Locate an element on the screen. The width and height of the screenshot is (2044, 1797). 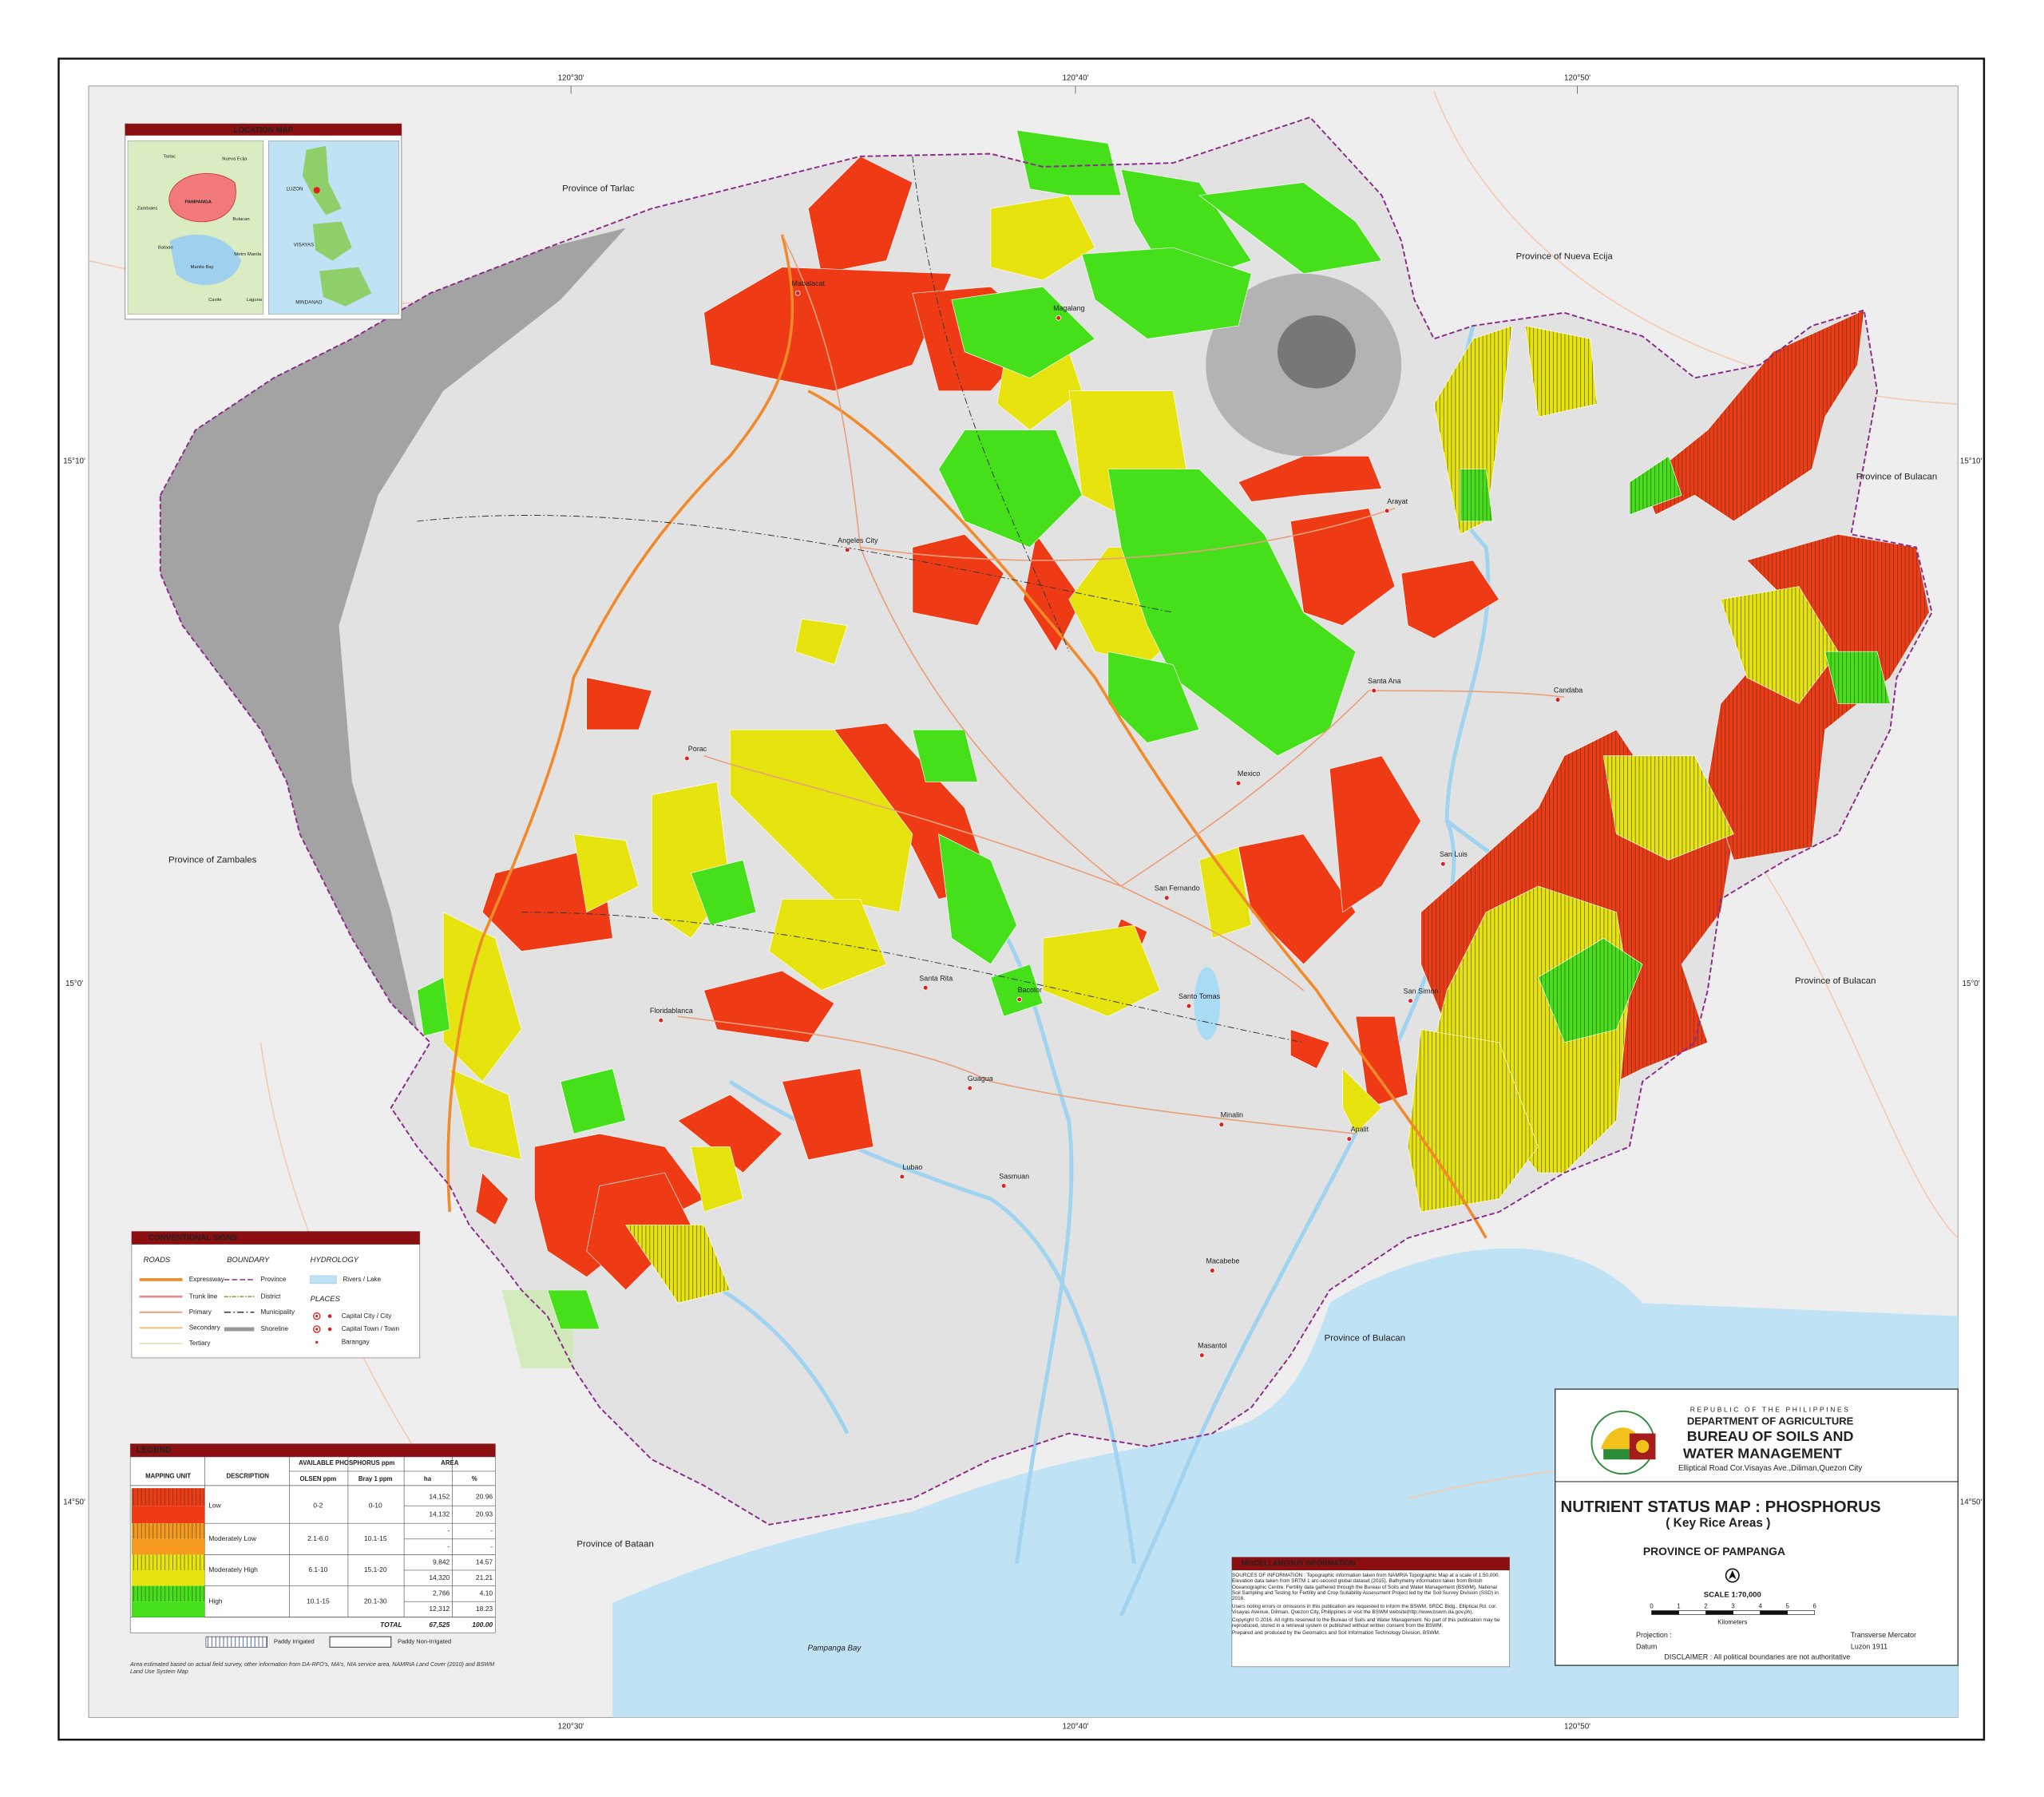
scale-tick-label: 2 is located at coordinates (1705, 1606).